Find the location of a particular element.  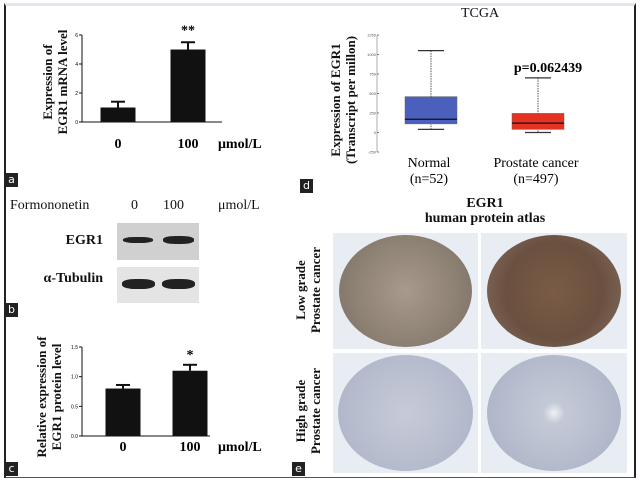

x-tick-label: Normal is located at coordinates (429, 163).